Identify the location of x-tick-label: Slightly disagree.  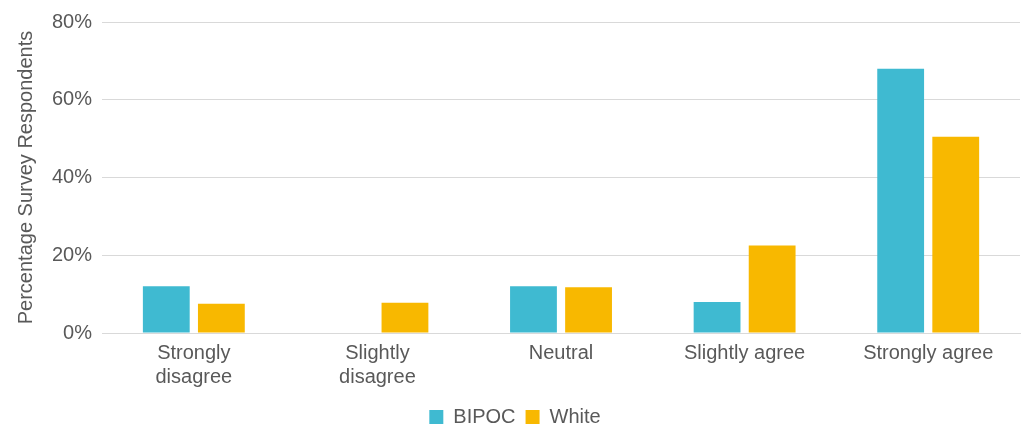
(377, 363).